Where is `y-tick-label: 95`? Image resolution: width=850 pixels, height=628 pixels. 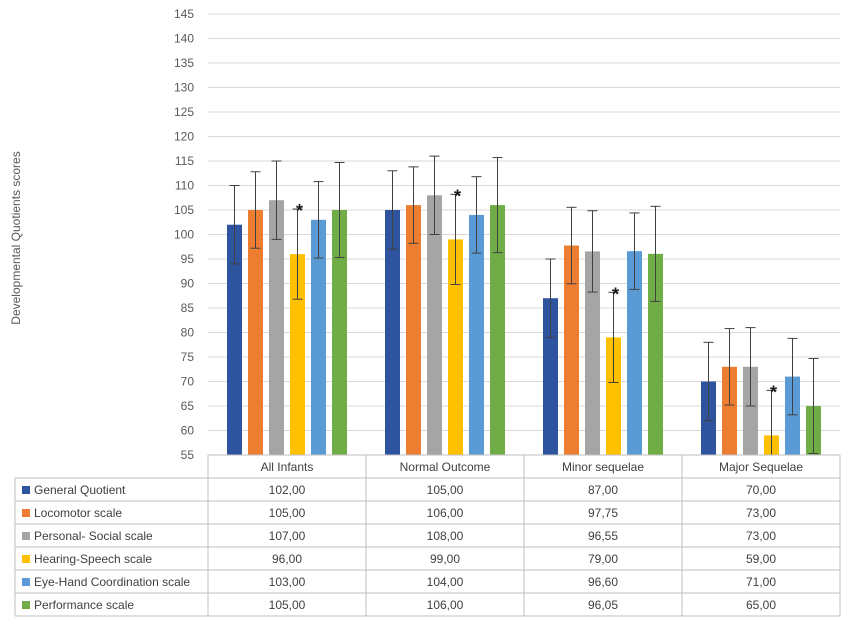
y-tick-label: 95 is located at coordinates (188, 259).